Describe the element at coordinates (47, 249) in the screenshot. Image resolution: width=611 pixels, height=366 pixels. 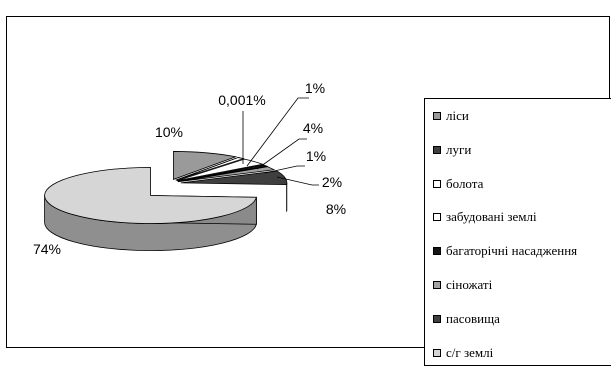
I see `data-label-8: 74%` at that location.